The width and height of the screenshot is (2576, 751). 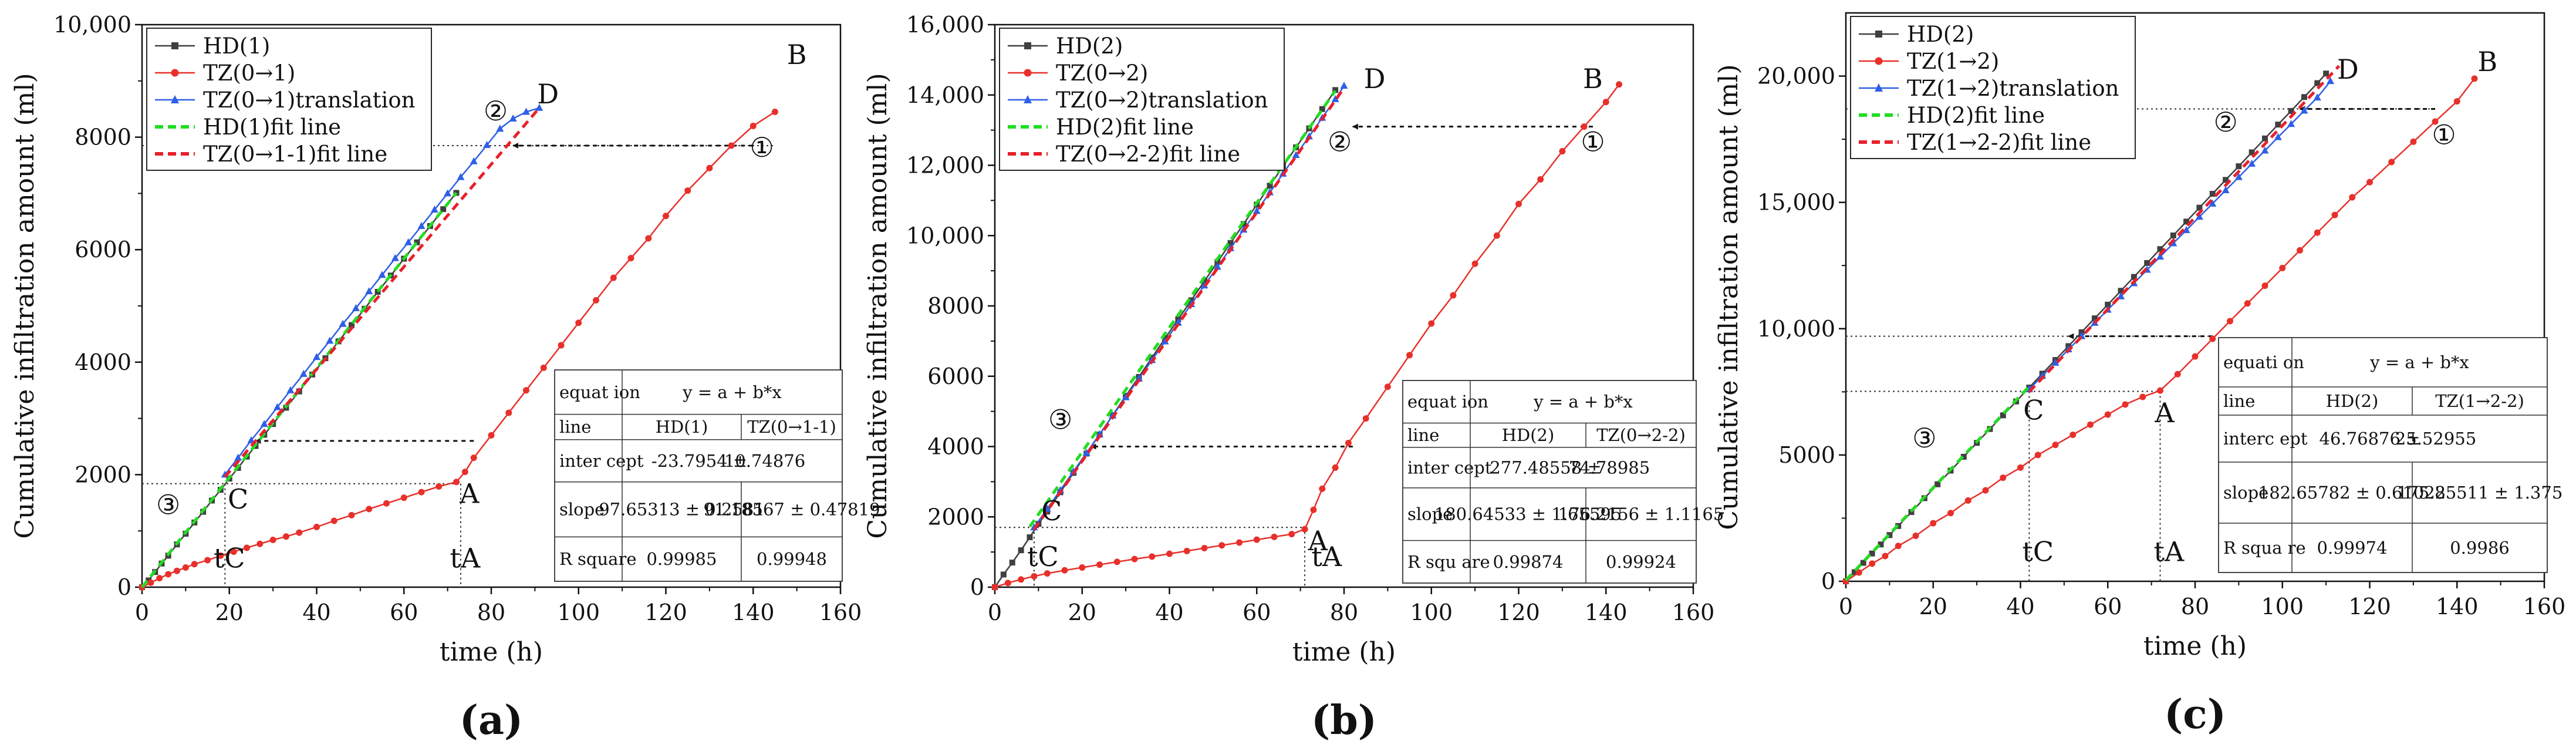 I want to click on fit-table-frame, so click(x=1549, y=482).